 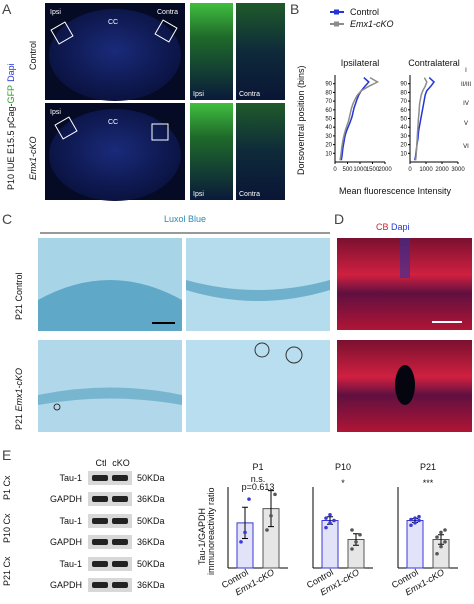 What do you see at coordinates (360, 63) in the screenshot?
I see `subplot-title: Ipsilateral` at bounding box center [360, 63].